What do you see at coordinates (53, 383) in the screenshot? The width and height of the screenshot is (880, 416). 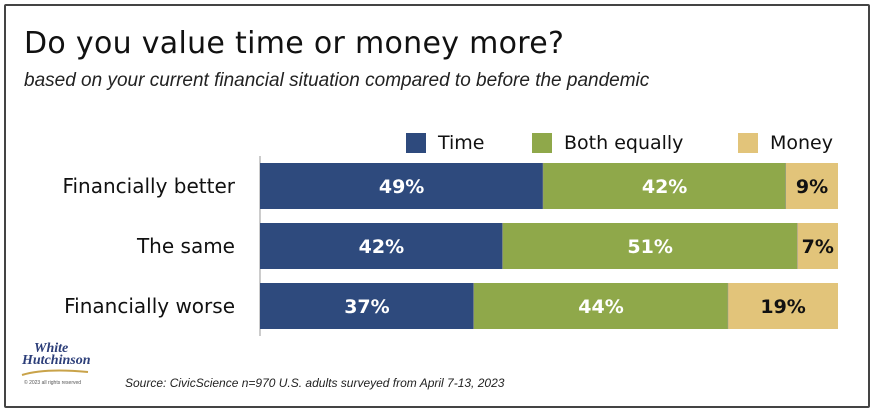 I see `logo-copyright: © 2023 all rights reserved` at bounding box center [53, 383].